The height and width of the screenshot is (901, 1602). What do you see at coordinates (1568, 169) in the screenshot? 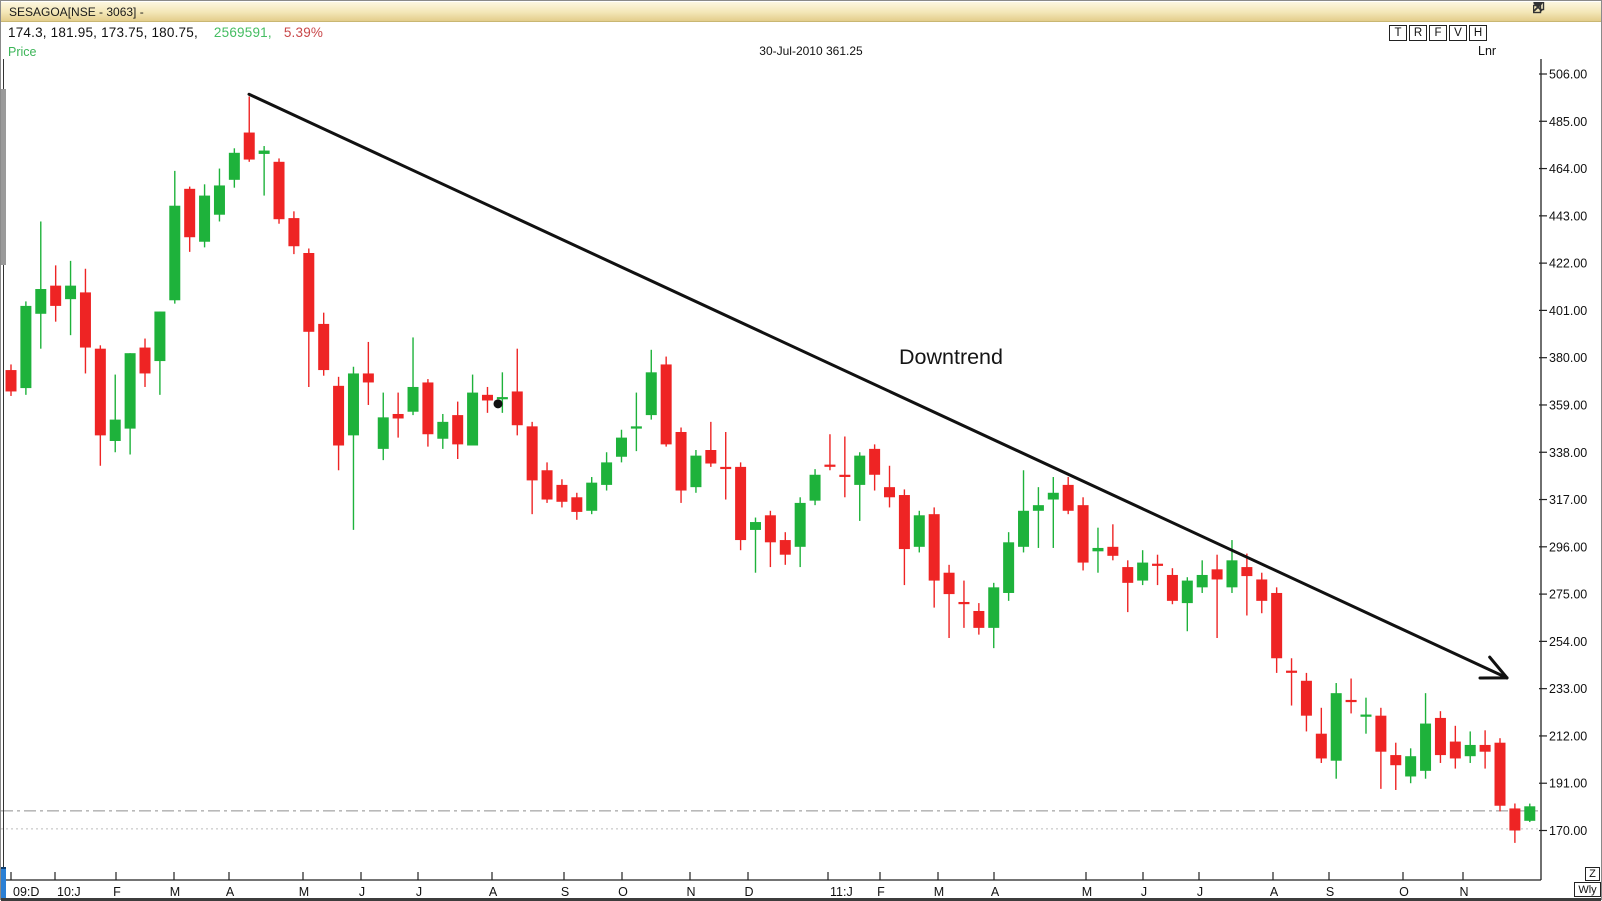
I see `y-axis-label: 464.00` at bounding box center [1568, 169].